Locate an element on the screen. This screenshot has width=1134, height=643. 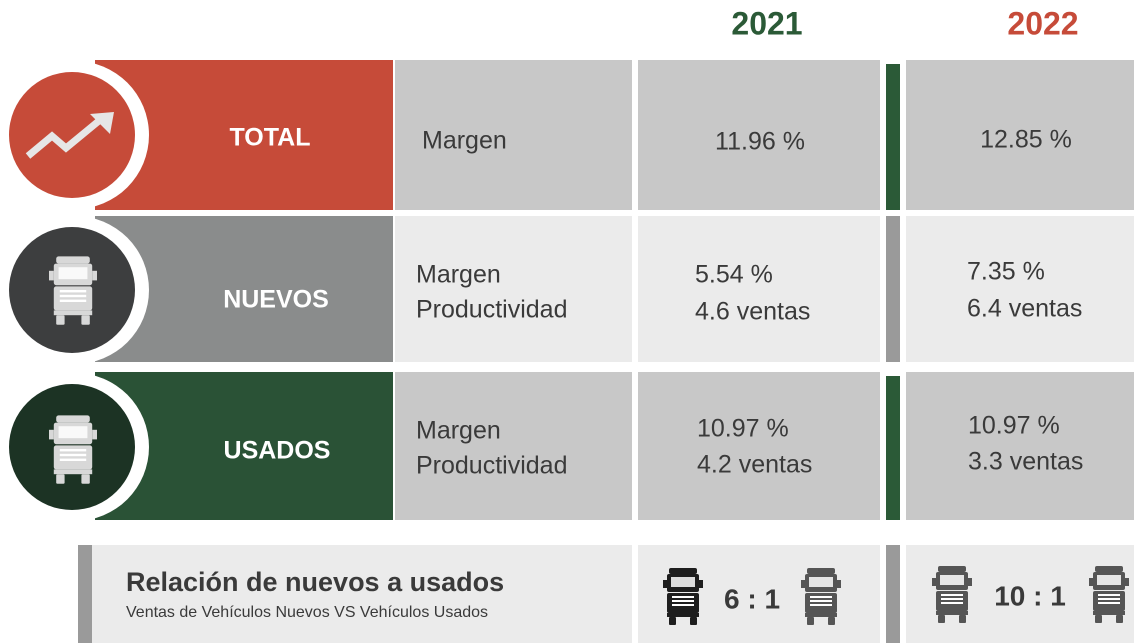
icon-circle is located at coordinates (72, 135).